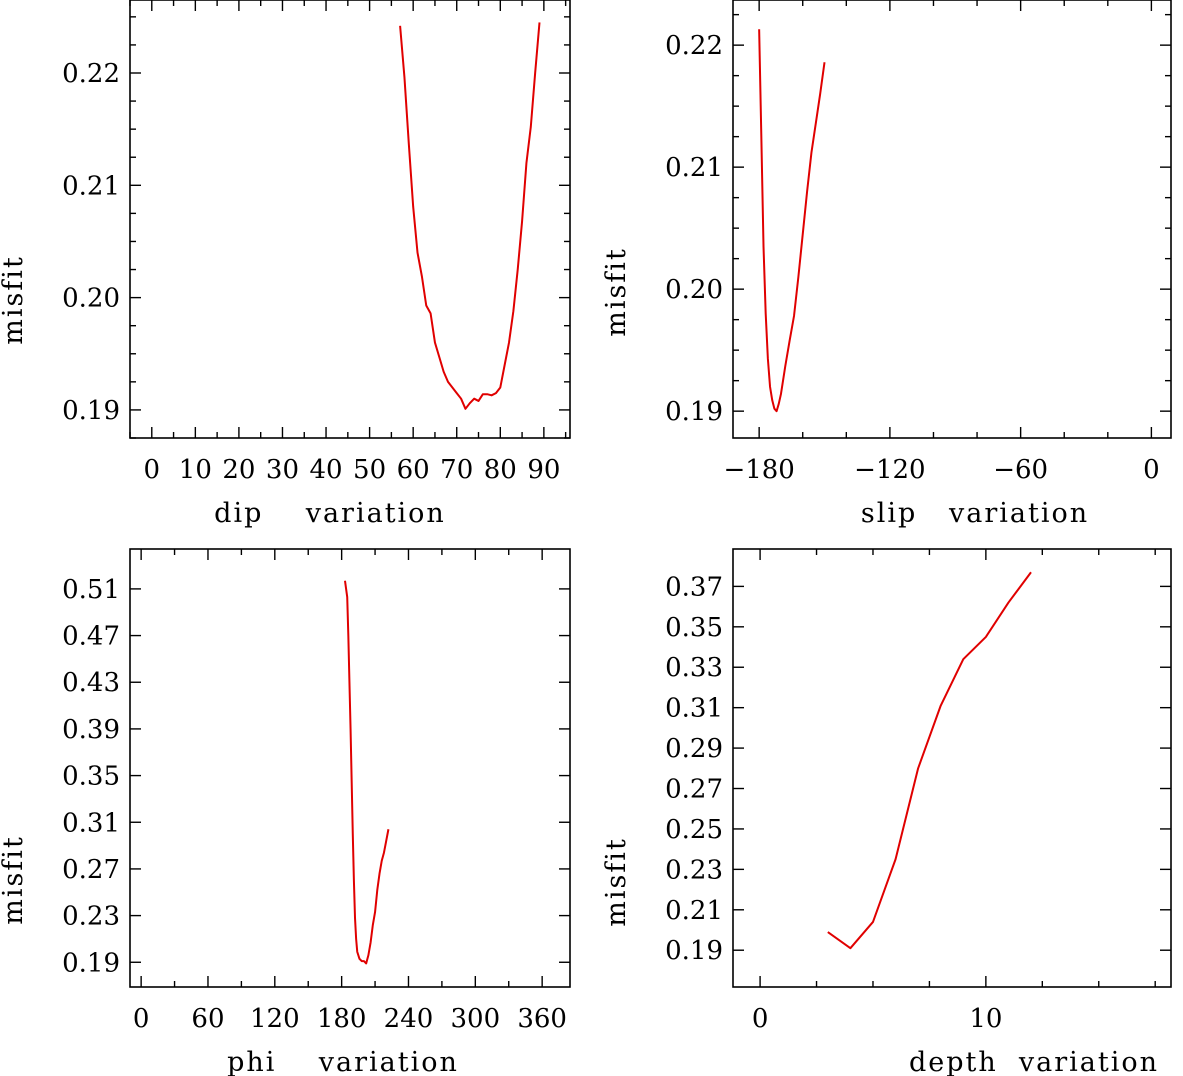 This screenshot has width=1183, height=1076. Describe the element at coordinates (14, 880) in the screenshot. I see `phi-y-axis-title: misfit` at that location.